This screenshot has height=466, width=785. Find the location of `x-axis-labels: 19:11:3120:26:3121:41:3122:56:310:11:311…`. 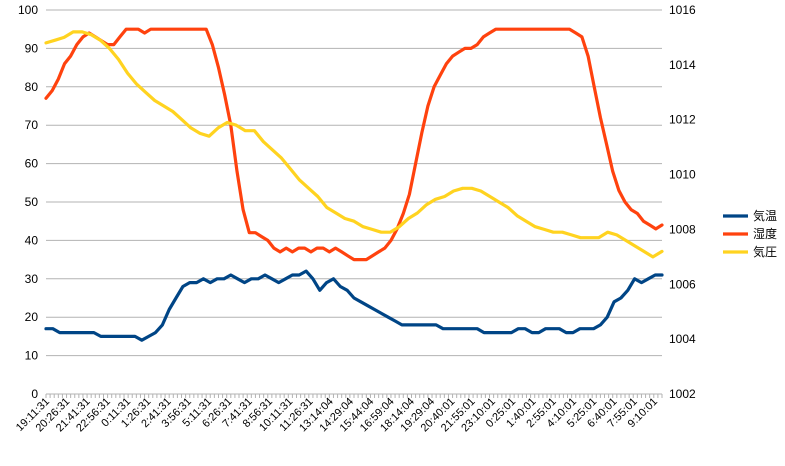

x-axis-labels: 19:11:3120:26:3121:41:3122:56:310:11:311… is located at coordinates (338, 414).